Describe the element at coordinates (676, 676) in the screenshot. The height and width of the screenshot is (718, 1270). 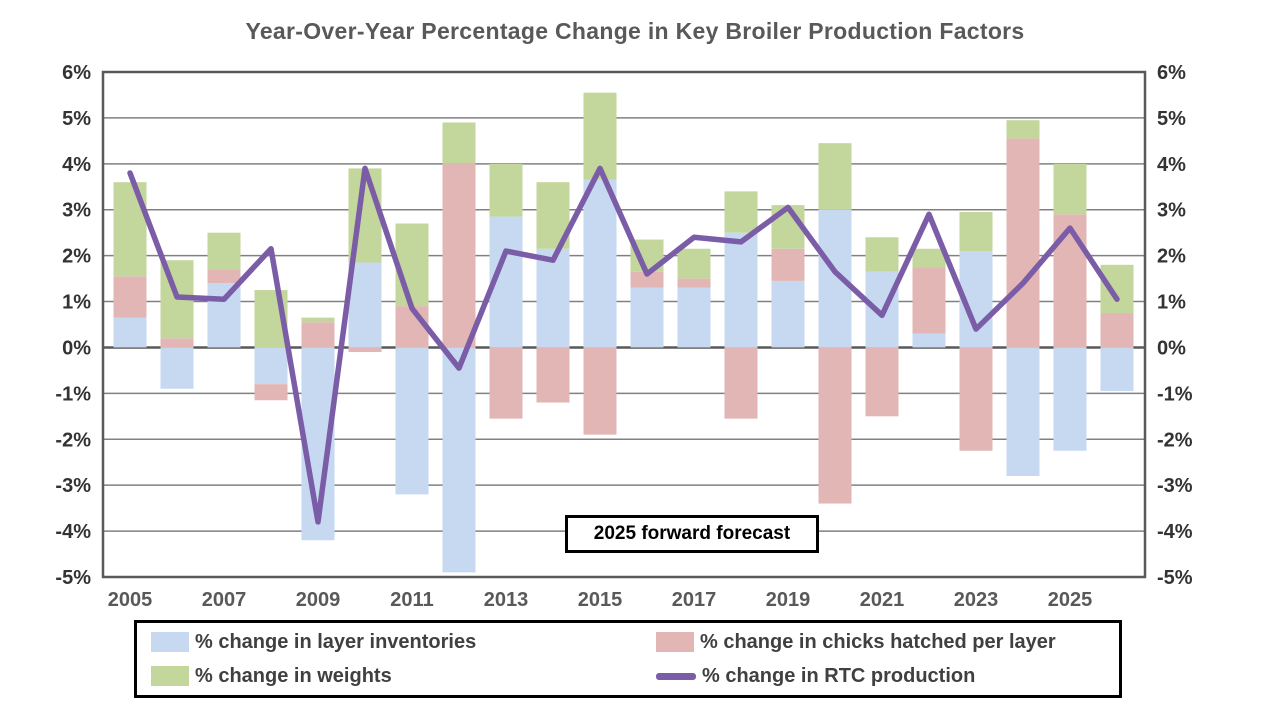
I see `rtc-production-line-swatch-icon` at that location.